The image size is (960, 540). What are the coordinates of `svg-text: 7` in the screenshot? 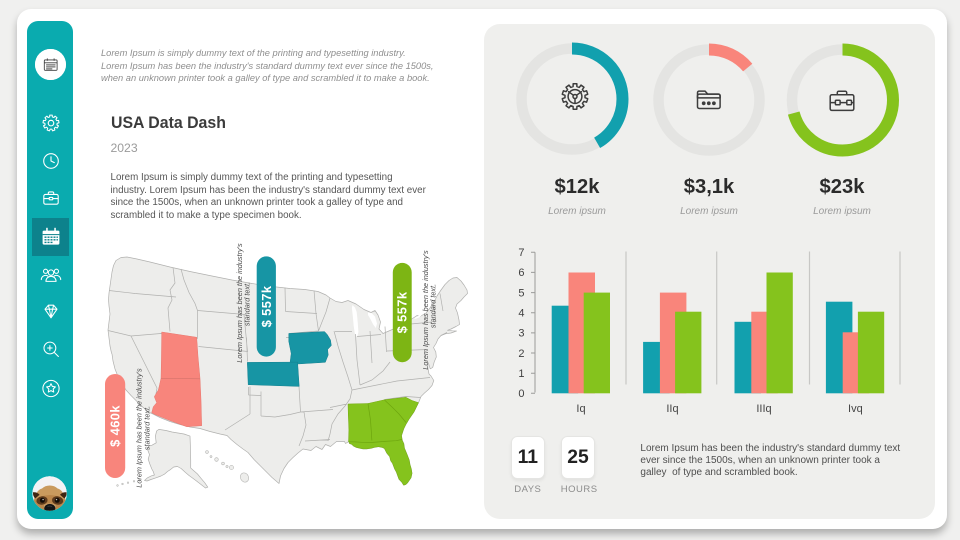 It's located at (521, 253).